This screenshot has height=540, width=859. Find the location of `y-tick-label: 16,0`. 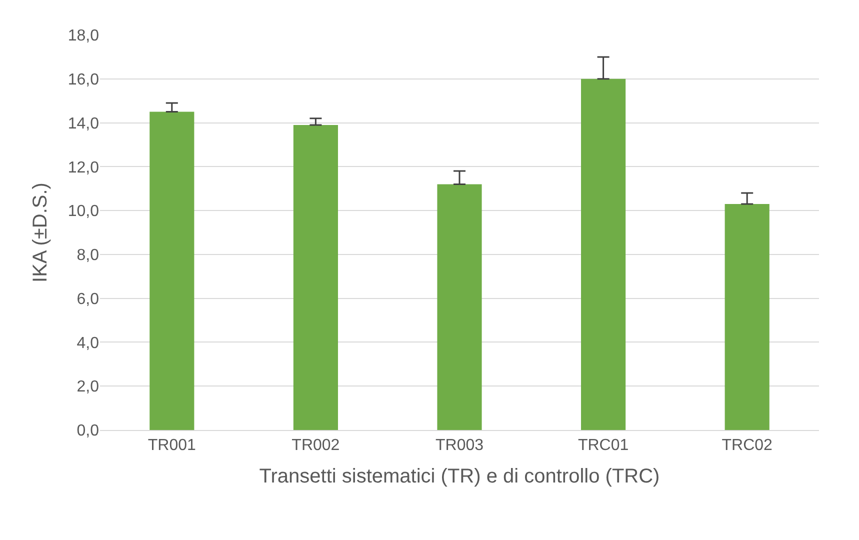

y-tick-label: 16,0 is located at coordinates (84, 79).